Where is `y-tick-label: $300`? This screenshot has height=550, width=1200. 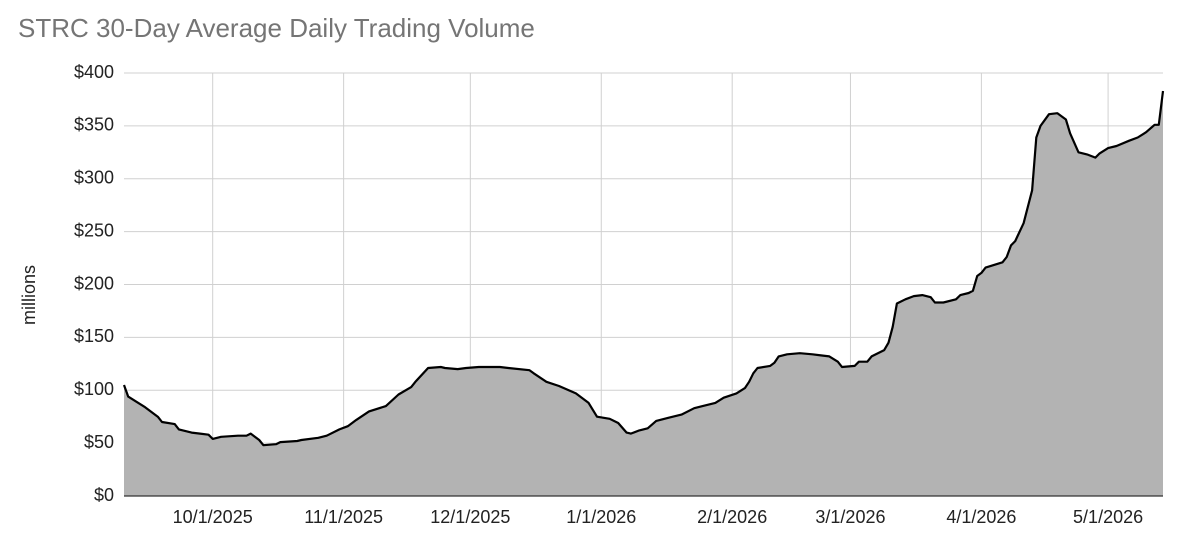
y-tick-label: $300 is located at coordinates (94, 178).